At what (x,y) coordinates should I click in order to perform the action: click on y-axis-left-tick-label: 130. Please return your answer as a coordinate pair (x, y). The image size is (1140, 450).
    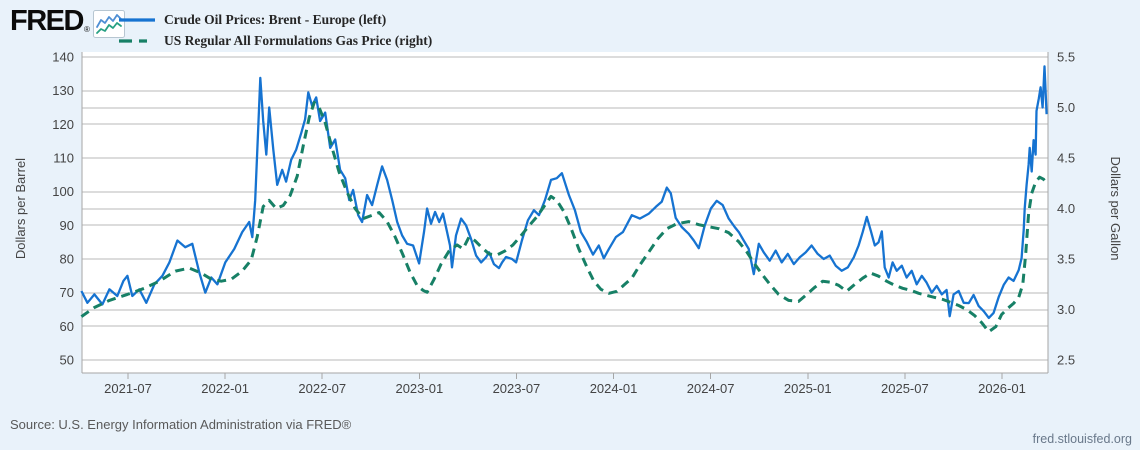
    Looking at the image, I should click on (63, 90).